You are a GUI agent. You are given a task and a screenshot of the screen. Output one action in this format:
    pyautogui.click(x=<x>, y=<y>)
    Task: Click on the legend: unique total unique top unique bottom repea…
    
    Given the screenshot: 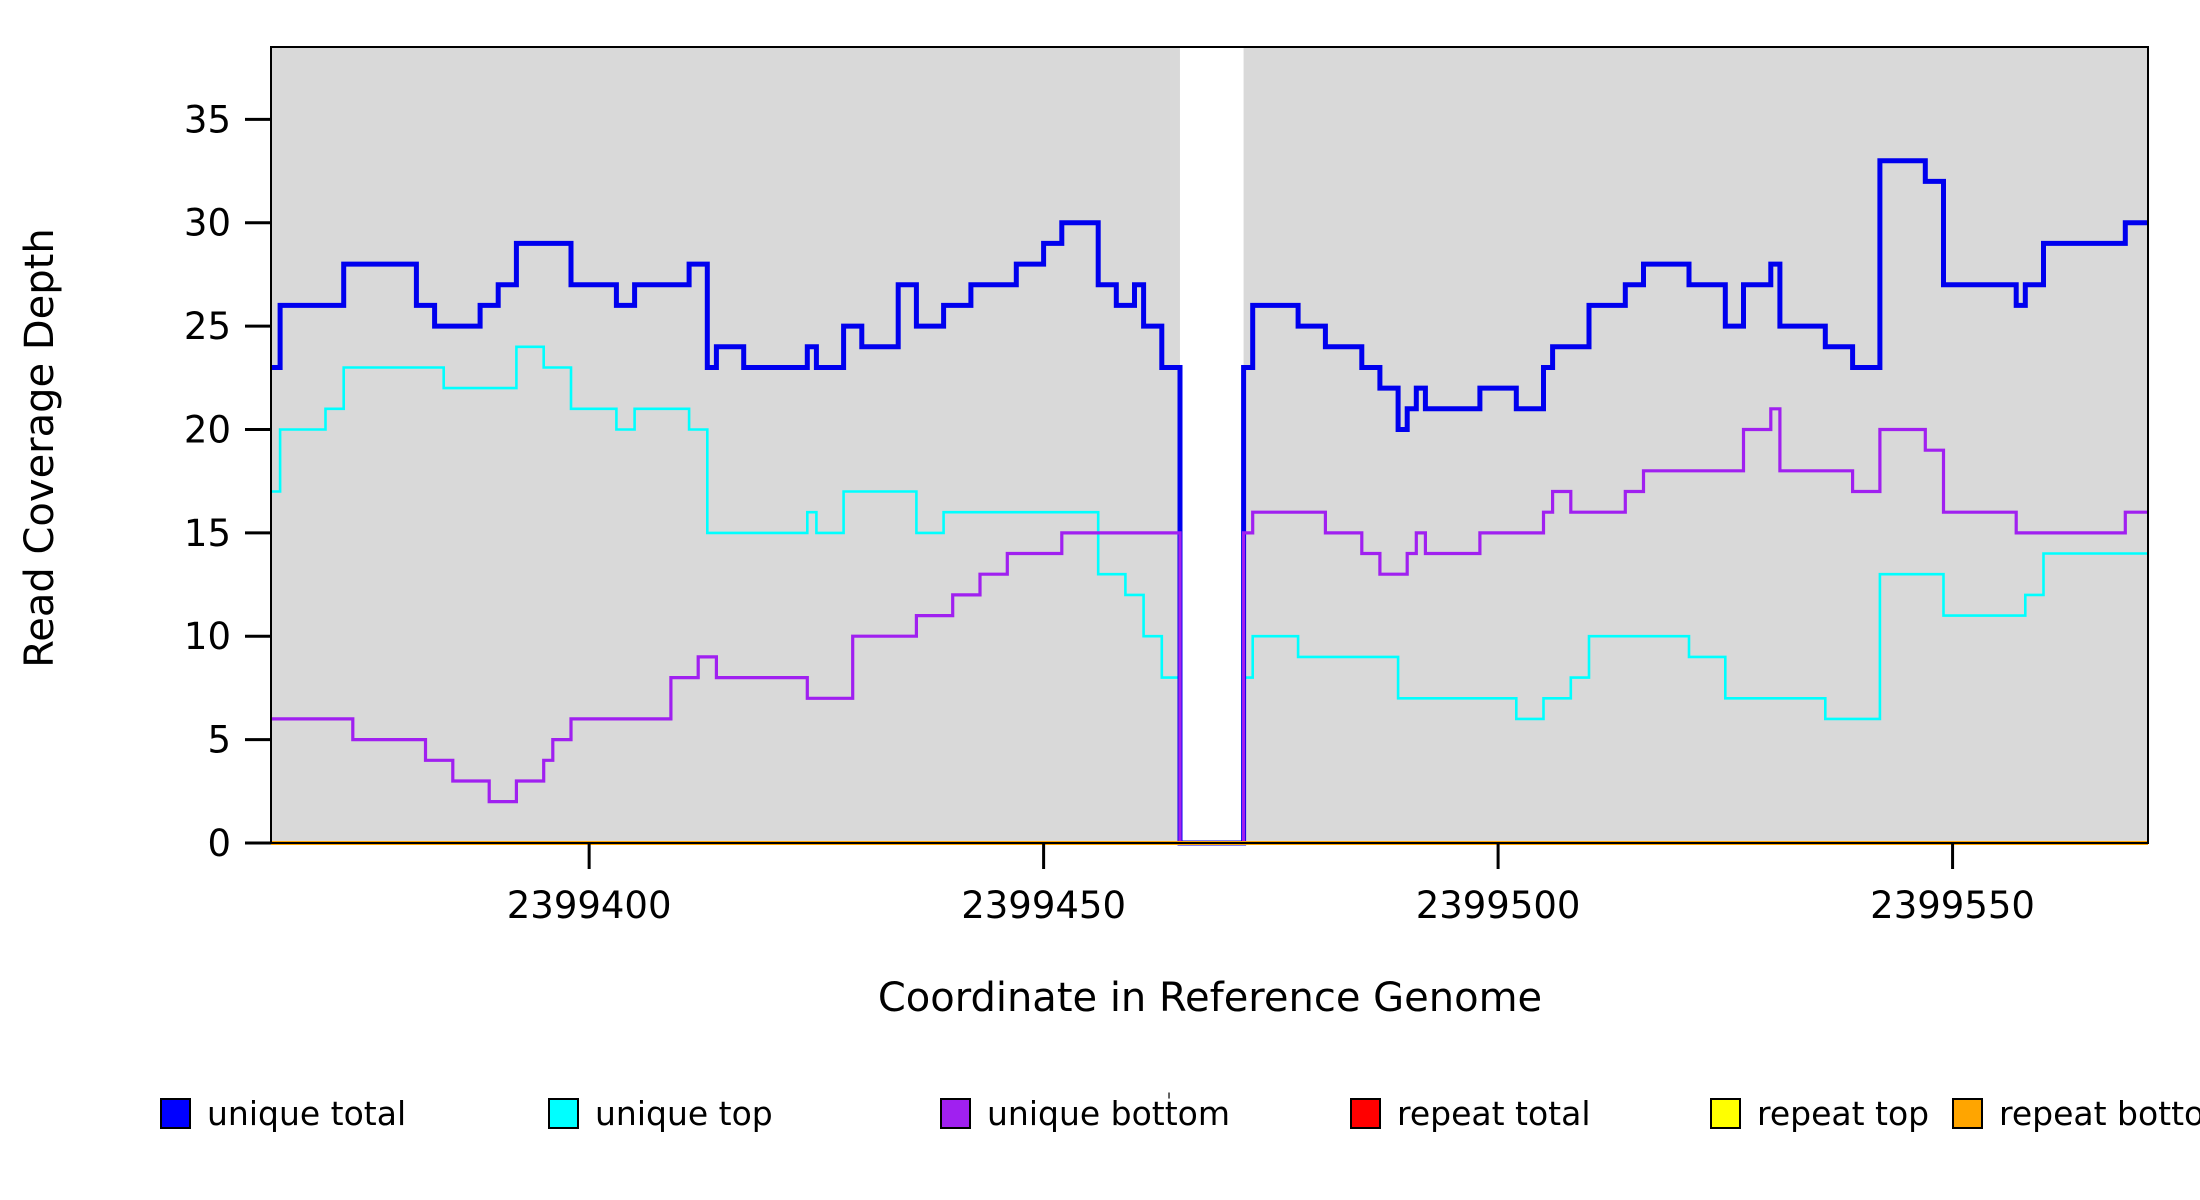 What is the action you would take?
    pyautogui.click(x=1100, y=1118)
    